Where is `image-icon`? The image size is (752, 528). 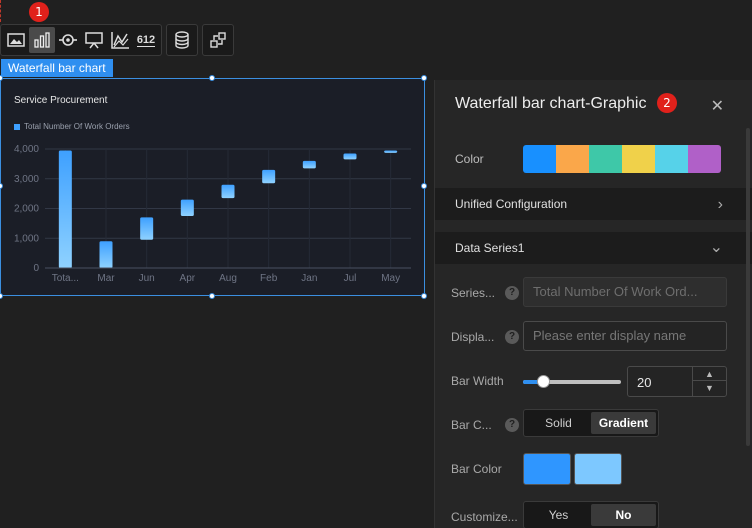
image-icon is located at coordinates (16, 40).